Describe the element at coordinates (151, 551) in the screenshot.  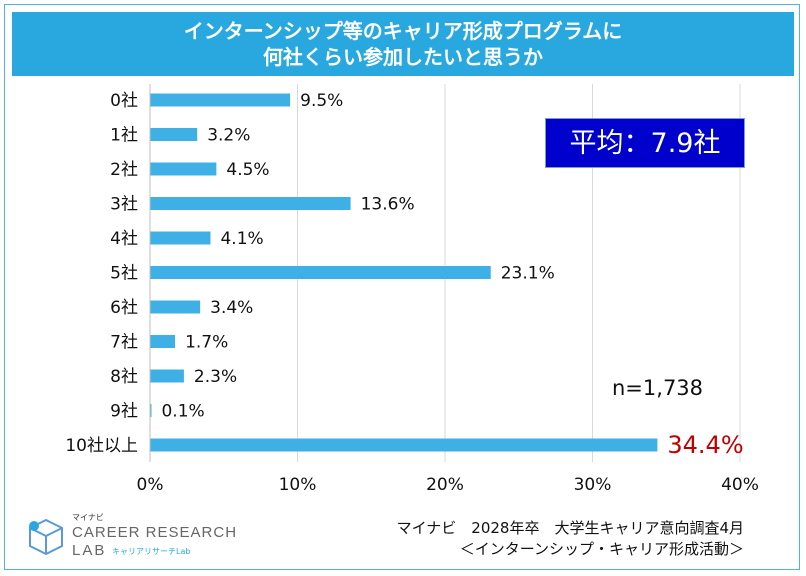
I see `logo-sub-text: キャリアリサーチLab` at that location.